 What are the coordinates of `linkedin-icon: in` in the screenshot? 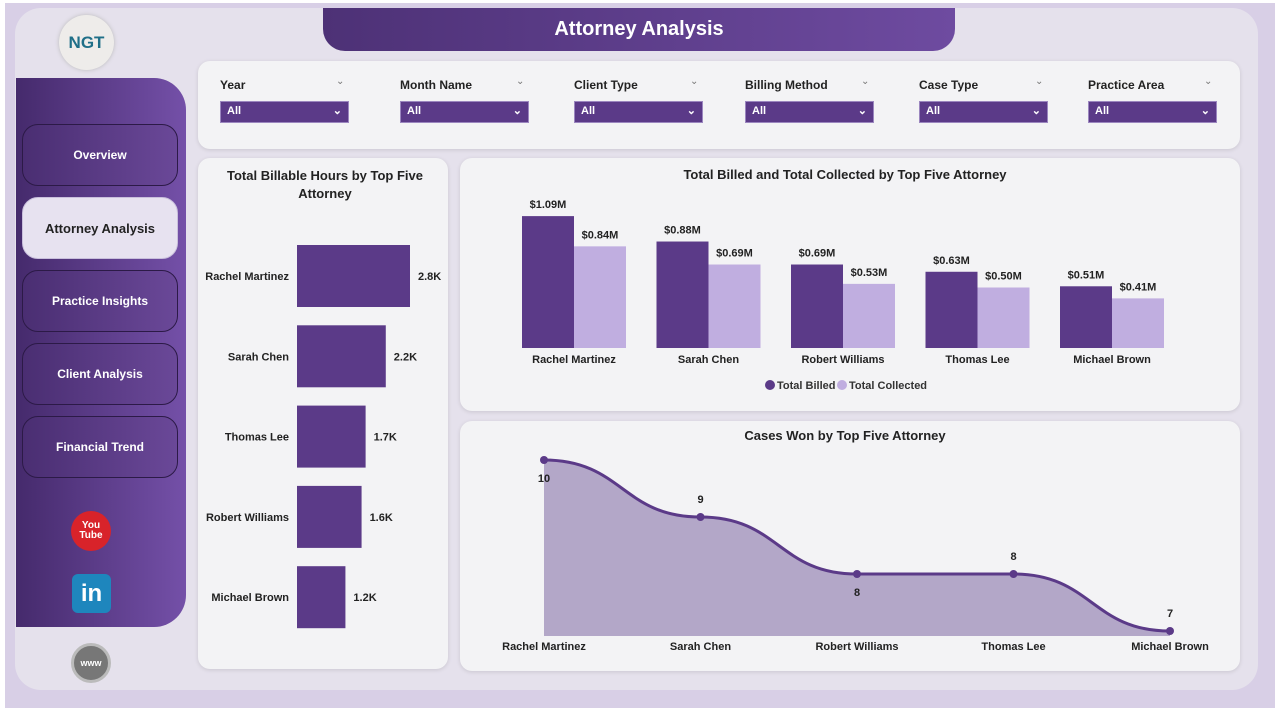 It's located at (91, 593).